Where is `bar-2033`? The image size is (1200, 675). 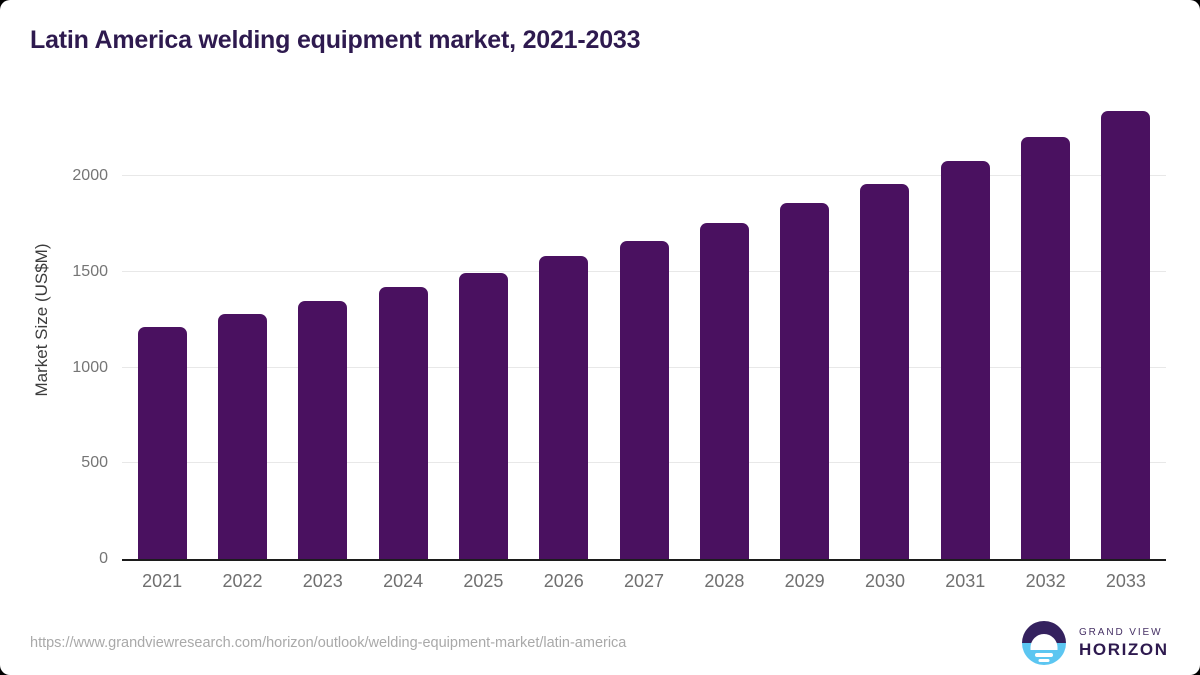 bar-2033 is located at coordinates (1126, 335).